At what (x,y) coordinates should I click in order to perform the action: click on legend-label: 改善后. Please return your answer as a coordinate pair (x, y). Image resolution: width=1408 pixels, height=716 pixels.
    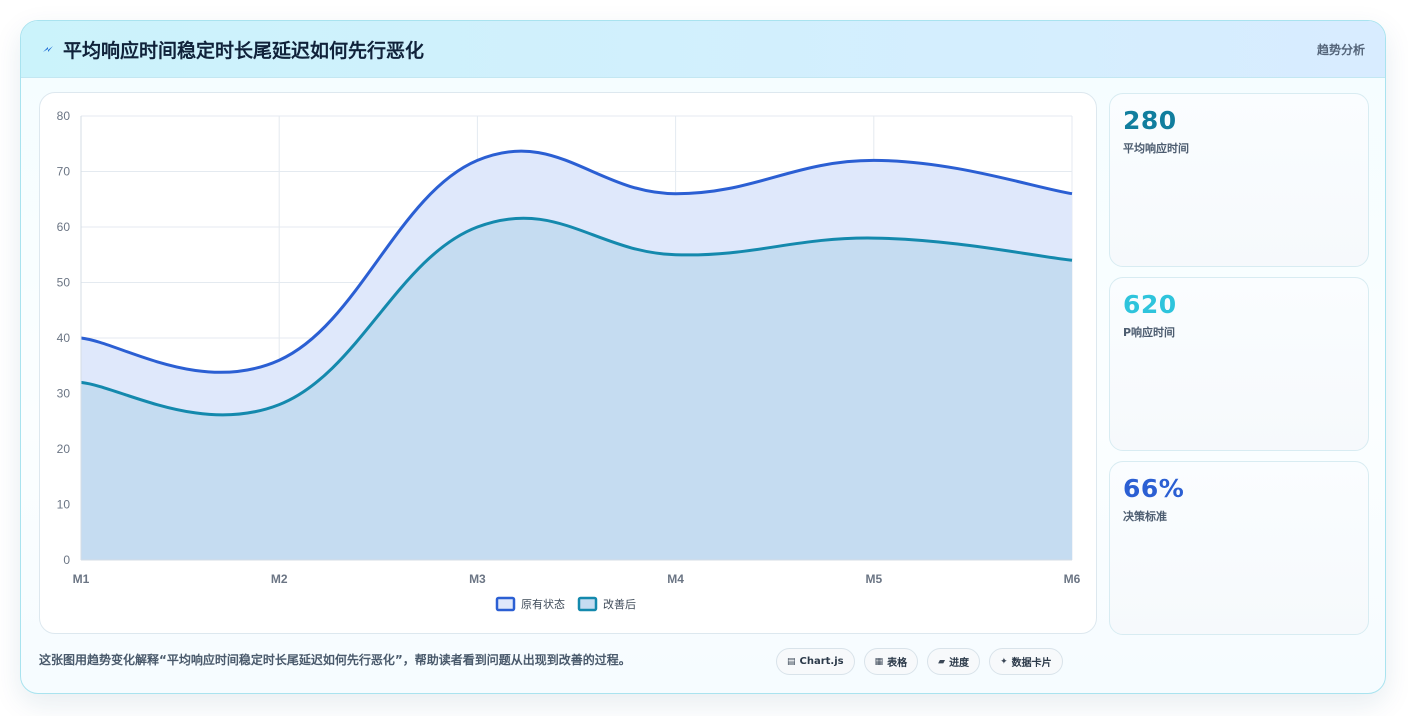
    Looking at the image, I should click on (619, 604).